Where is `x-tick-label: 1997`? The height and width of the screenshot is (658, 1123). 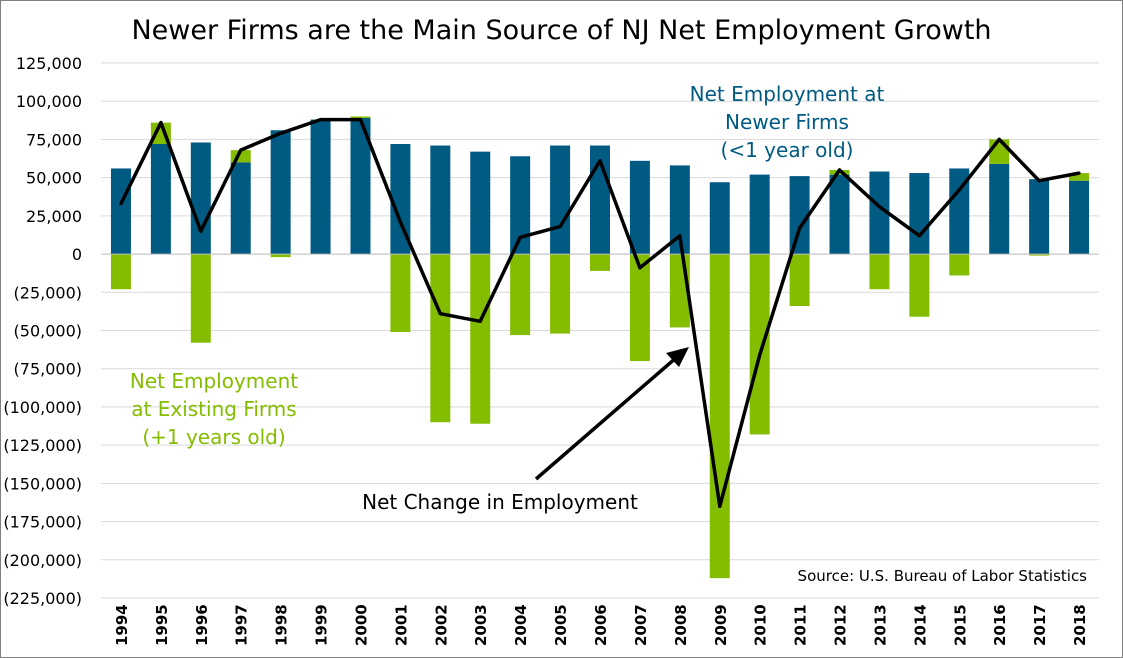
x-tick-label: 1997 is located at coordinates (242, 625).